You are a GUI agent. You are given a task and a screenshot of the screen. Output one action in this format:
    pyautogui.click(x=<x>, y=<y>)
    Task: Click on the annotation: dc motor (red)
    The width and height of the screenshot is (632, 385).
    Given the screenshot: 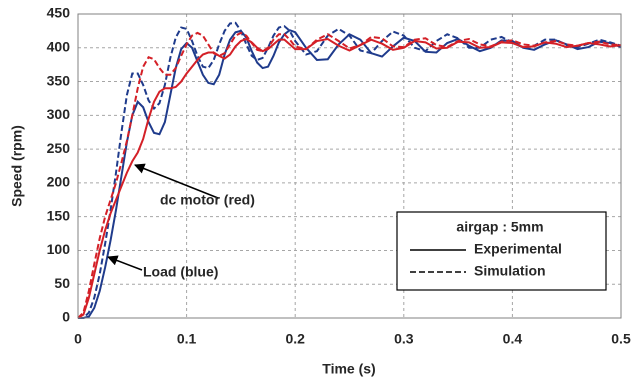 What is the action you would take?
    pyautogui.click(x=207, y=200)
    